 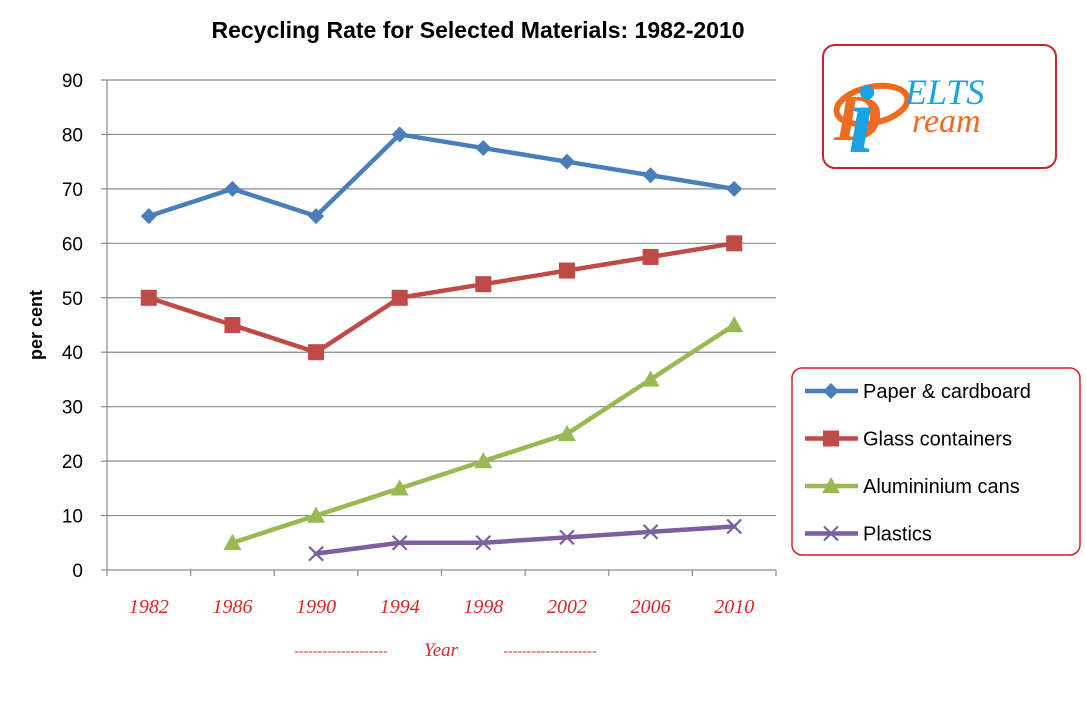 What do you see at coordinates (483, 284) in the screenshot?
I see `point-glass-containers-1998` at bounding box center [483, 284].